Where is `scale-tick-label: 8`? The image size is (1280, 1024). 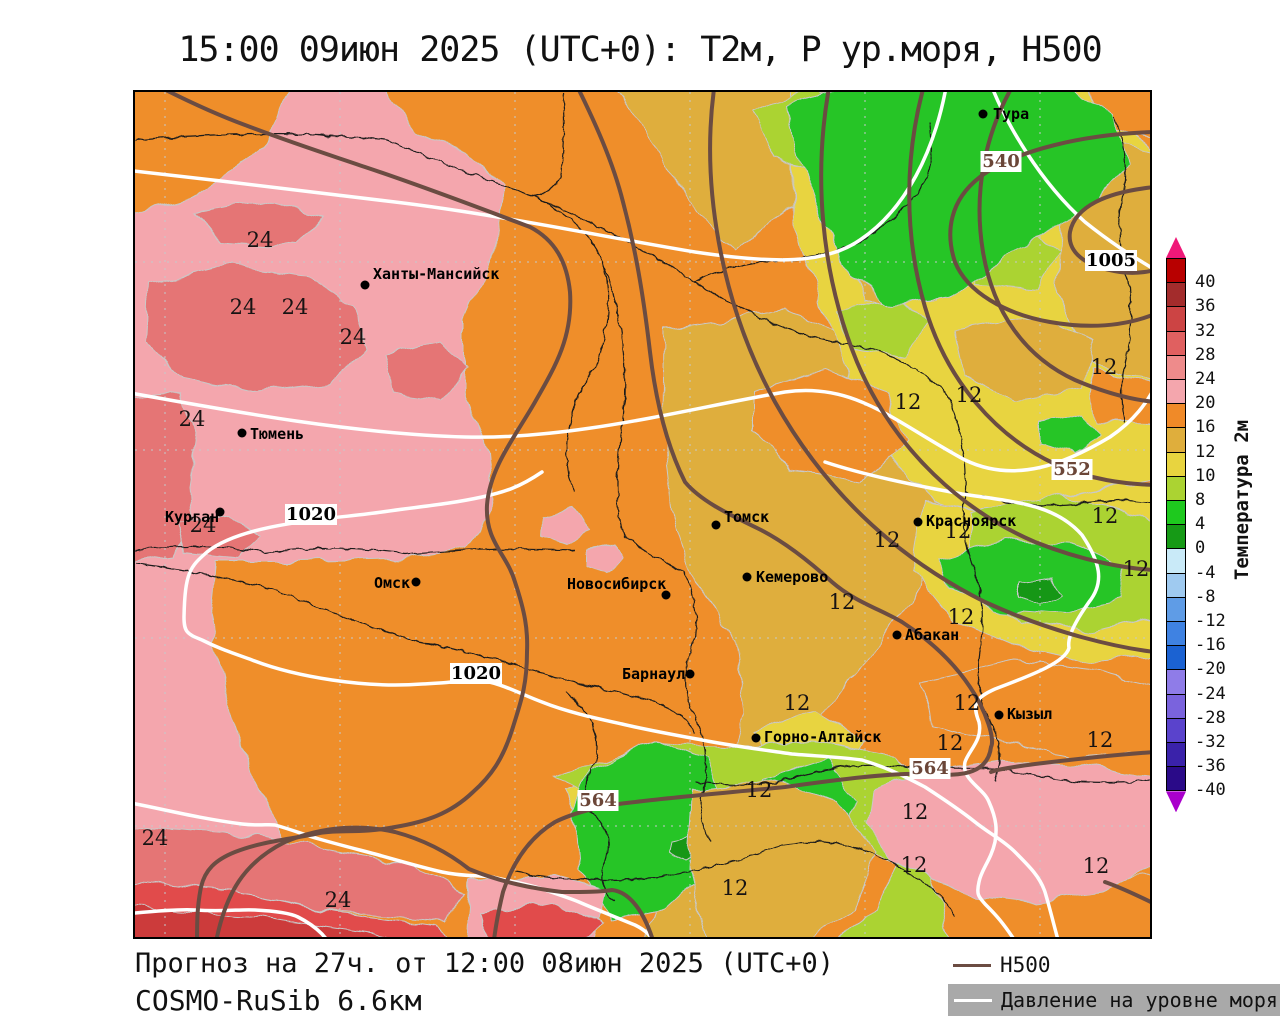
scale-tick-label: 8 is located at coordinates (1200, 500).